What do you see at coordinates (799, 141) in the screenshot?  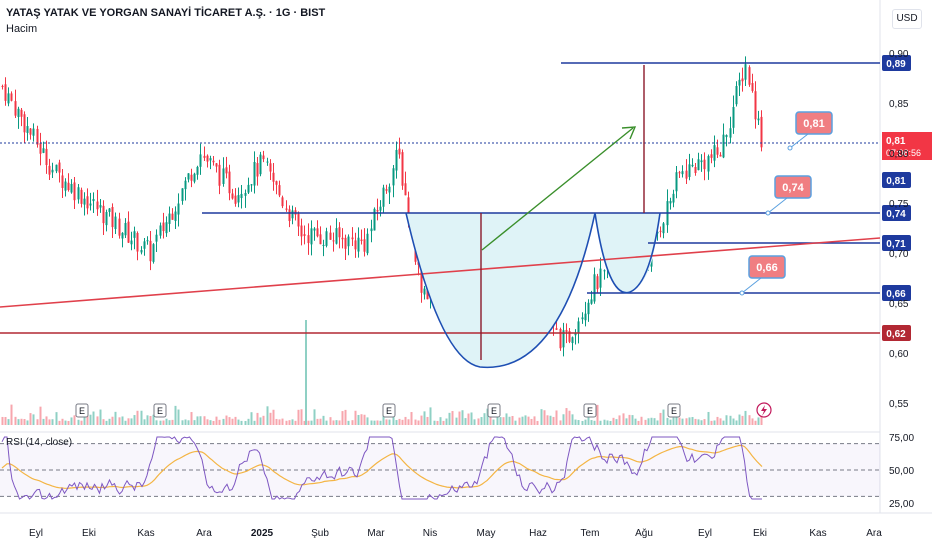 I see `callout-pointer` at bounding box center [799, 141].